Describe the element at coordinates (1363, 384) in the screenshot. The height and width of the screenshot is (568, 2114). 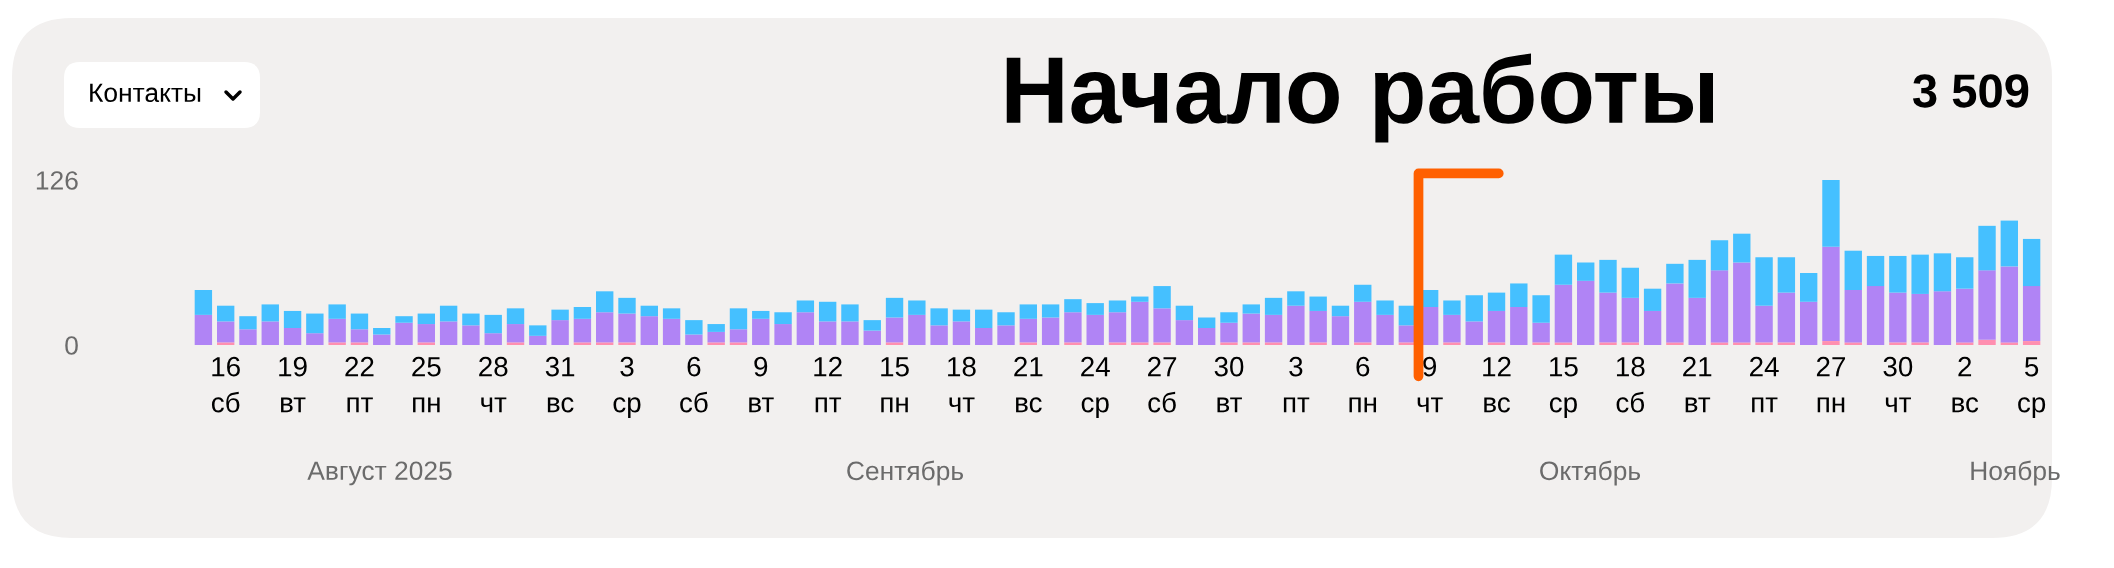
I see `x-tick-label: 6 пн` at that location.